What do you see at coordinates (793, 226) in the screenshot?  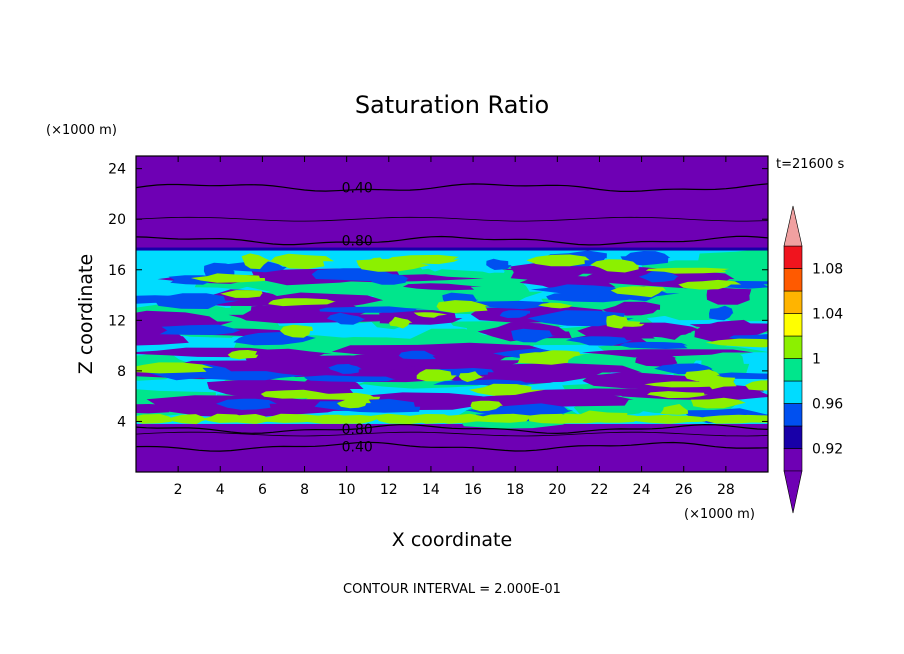 I see `colorbar-over-arrow` at bounding box center [793, 226].